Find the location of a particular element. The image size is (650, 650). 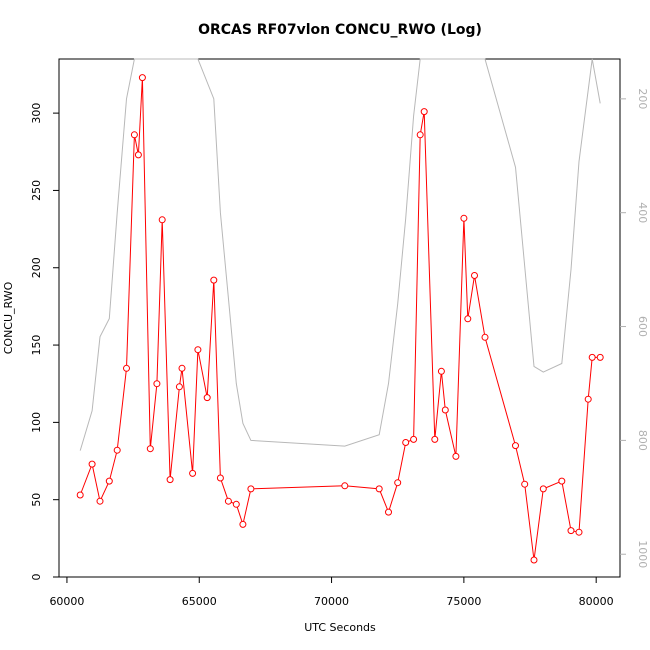

y-axis: 0 50 100 150 200 250 300 is located at coordinates (44, 342).